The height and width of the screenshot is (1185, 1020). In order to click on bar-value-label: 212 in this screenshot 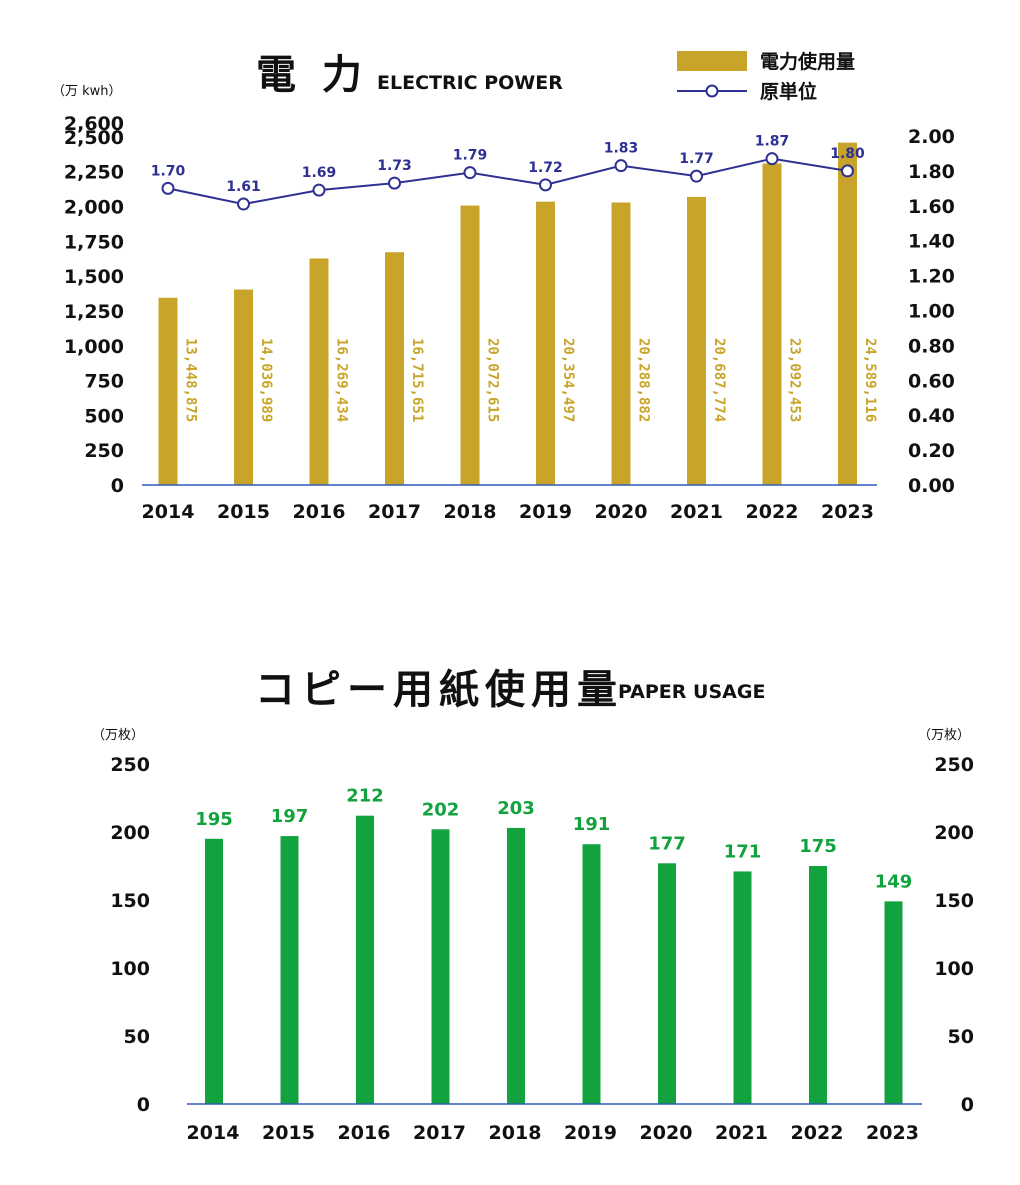, I will do `click(365, 796)`.